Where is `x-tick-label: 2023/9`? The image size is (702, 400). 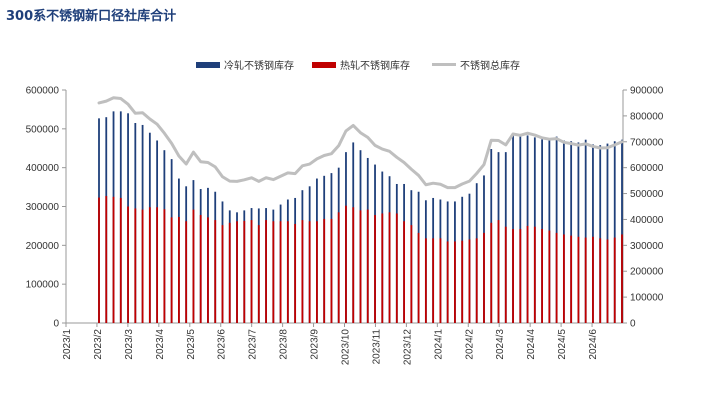 x-tick-label: 2023/9 is located at coordinates (315, 344).